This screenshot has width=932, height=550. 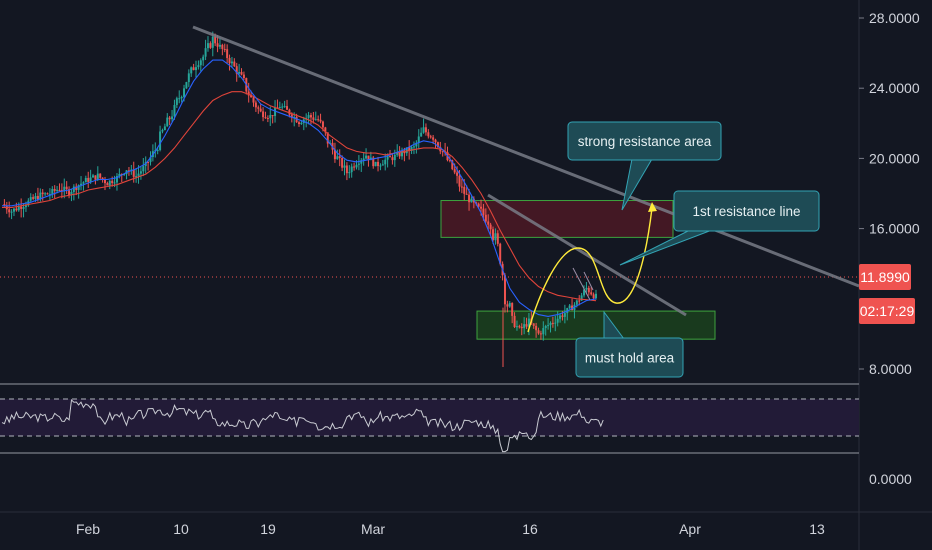 I want to click on first-resistance-trendline, so click(x=587, y=255).